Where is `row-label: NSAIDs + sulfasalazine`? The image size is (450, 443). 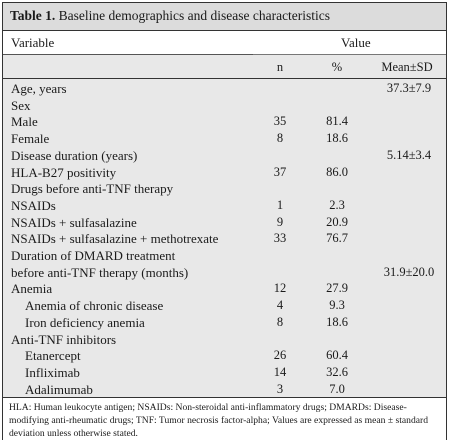 row-label: NSAIDs + sulfasalazine is located at coordinates (74, 222).